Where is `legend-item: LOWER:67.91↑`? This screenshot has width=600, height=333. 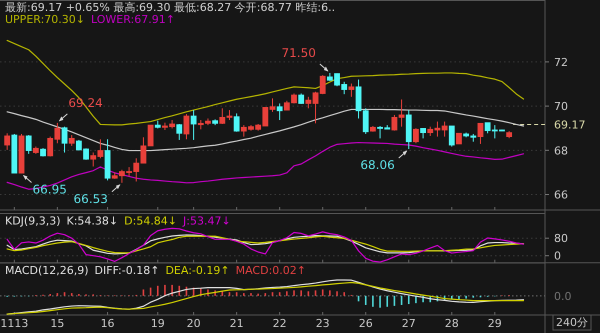 legend-item: LOWER:67.91↑ is located at coordinates (133, 19).